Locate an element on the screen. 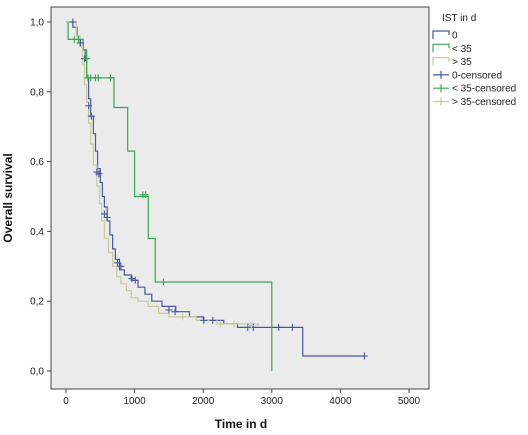 This screenshot has height=435, width=528. y-tick-label: 0,6 is located at coordinates (37, 162).